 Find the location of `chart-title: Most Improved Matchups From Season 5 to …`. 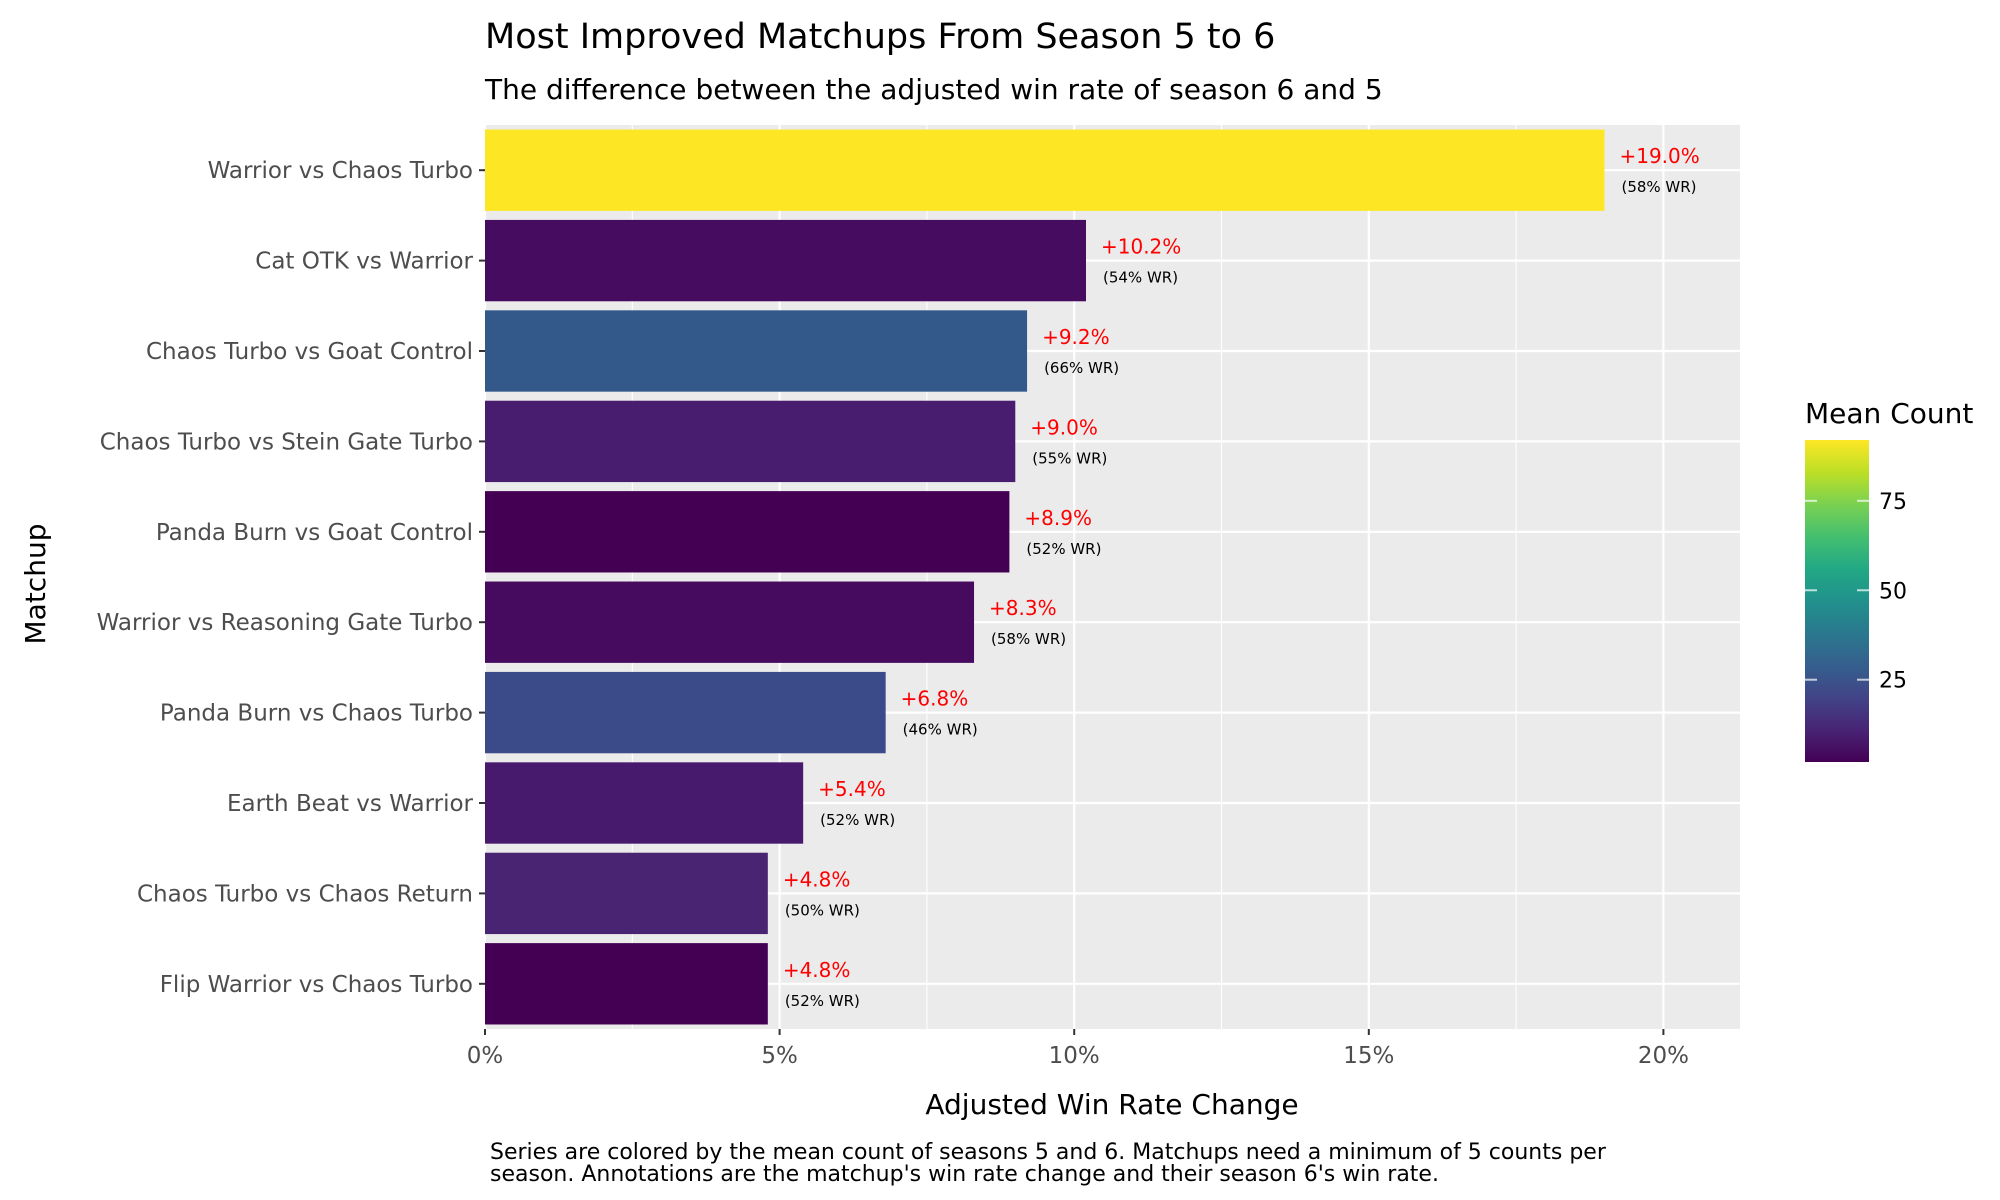

chart-title: Most Improved Matchups From Season 5 to … is located at coordinates (880, 37).